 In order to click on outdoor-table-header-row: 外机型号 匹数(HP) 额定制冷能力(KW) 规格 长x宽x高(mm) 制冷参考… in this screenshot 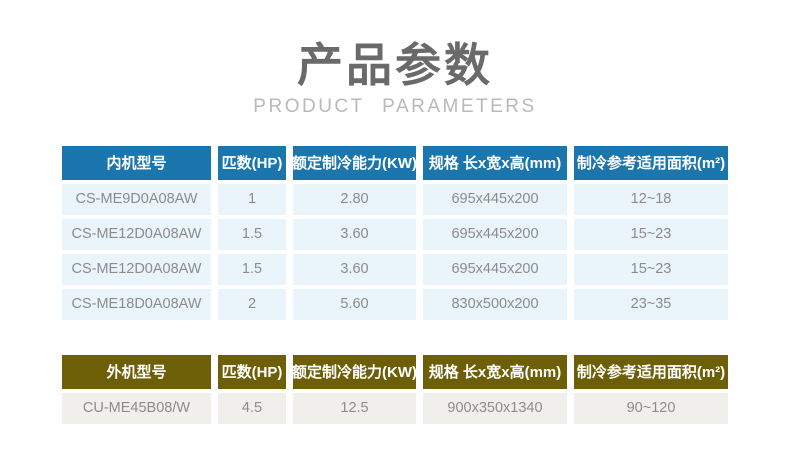, I will do `click(395, 371)`.